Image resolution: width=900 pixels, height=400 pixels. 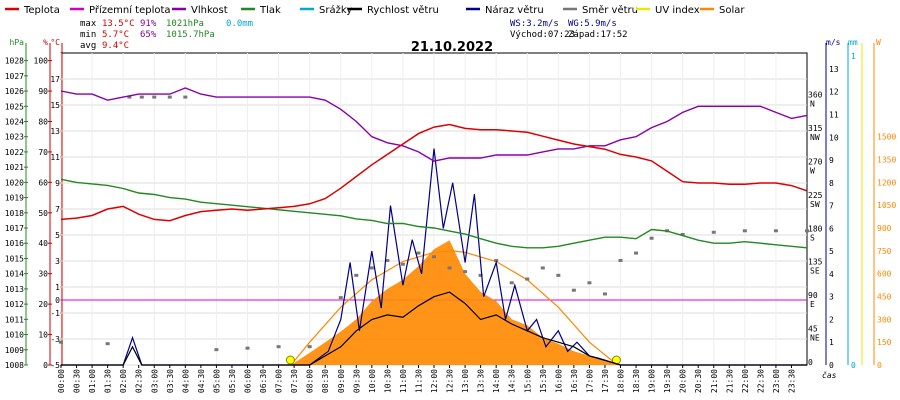 I want to click on left-axis-label-0: hPa, so click(x=17, y=42).